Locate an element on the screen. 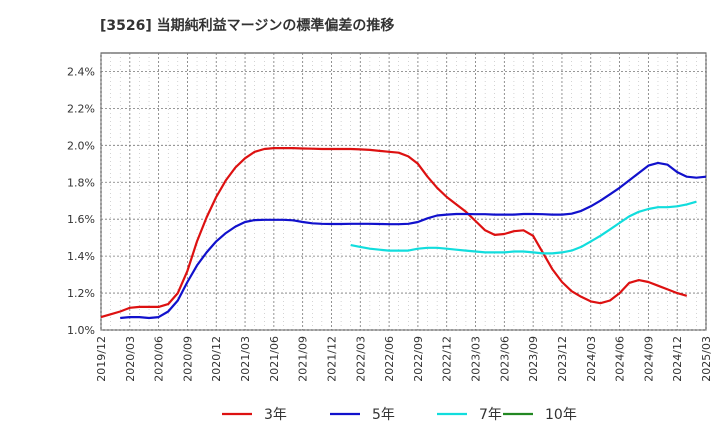  x-tick-label: 2023/12 is located at coordinates (562, 359).